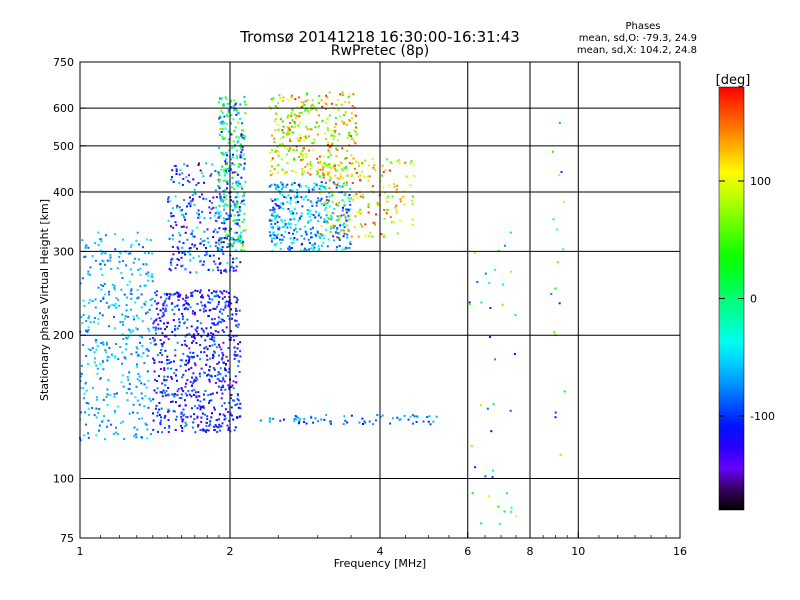 This screenshot has height=600, width=800. Describe the element at coordinates (760, 181) in the screenshot. I see `colorbar-tick-label: 100` at that location.